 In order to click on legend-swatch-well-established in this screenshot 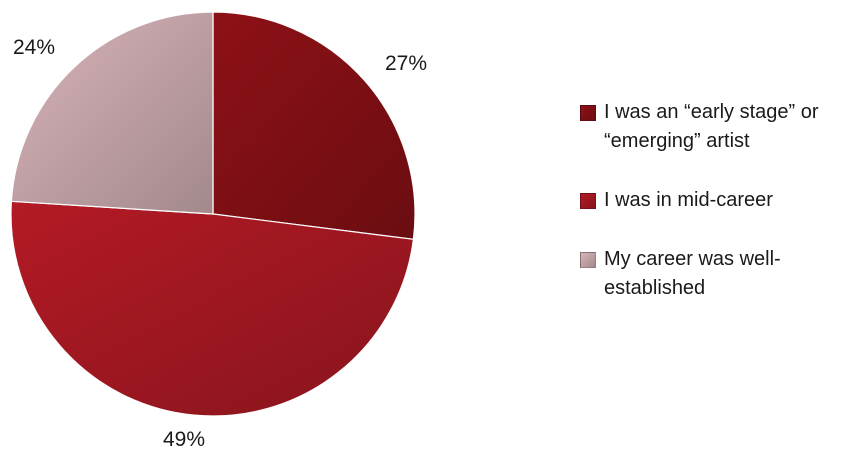, I will do `click(588, 260)`.